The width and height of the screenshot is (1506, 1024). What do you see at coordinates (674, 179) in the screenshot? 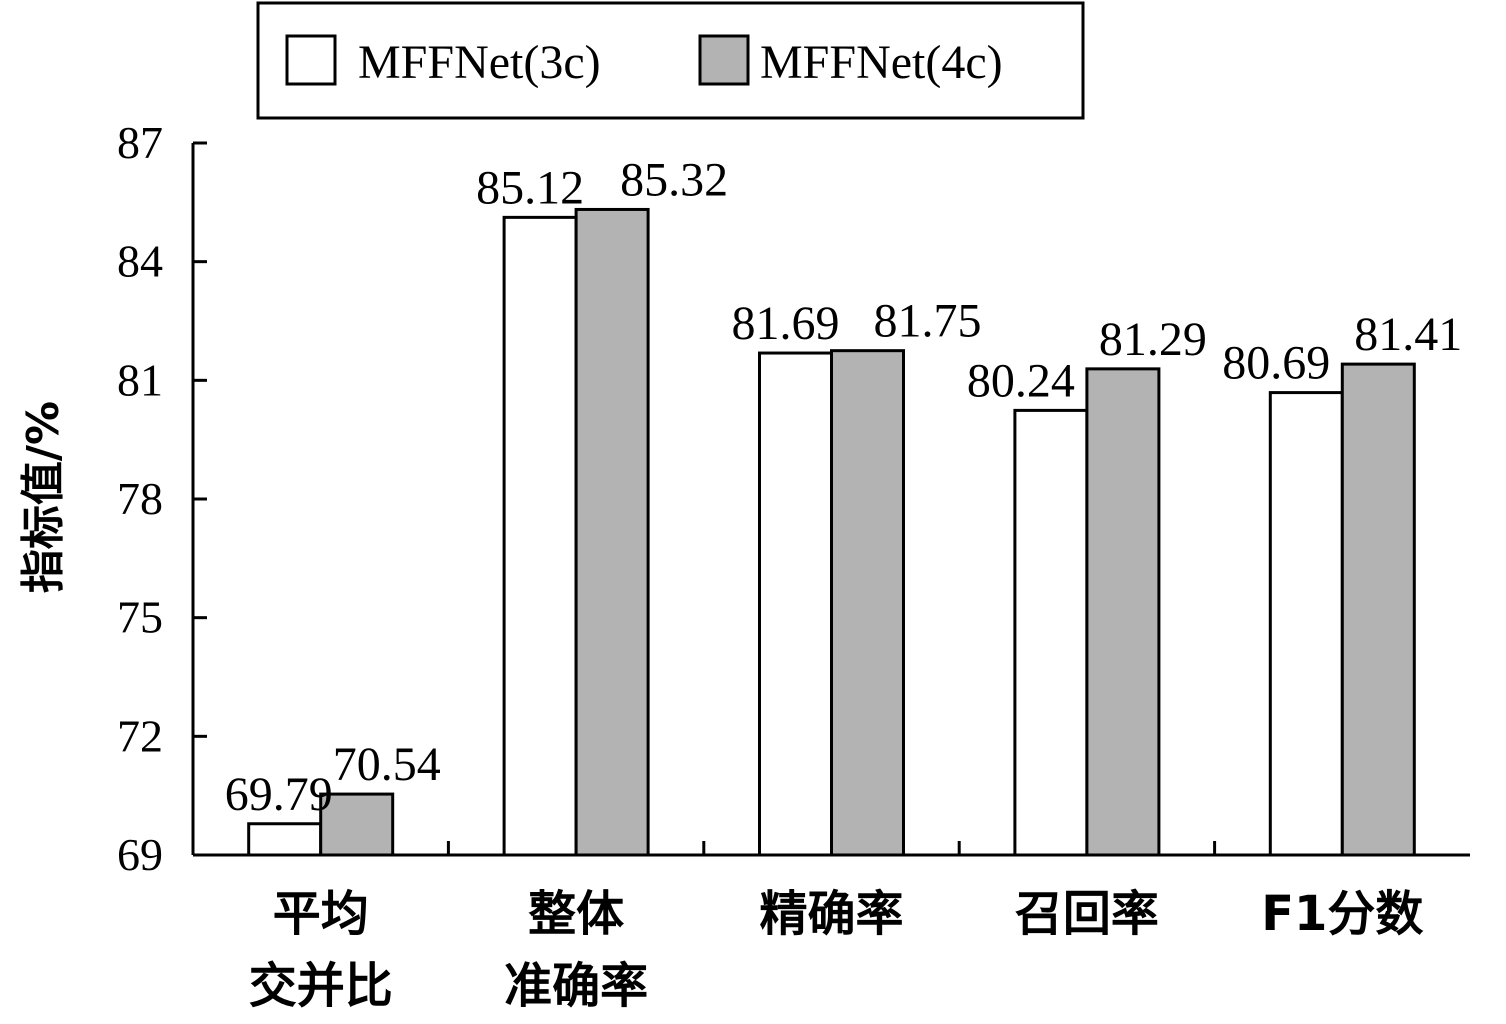
I see `data-label: 85.32` at bounding box center [674, 179].